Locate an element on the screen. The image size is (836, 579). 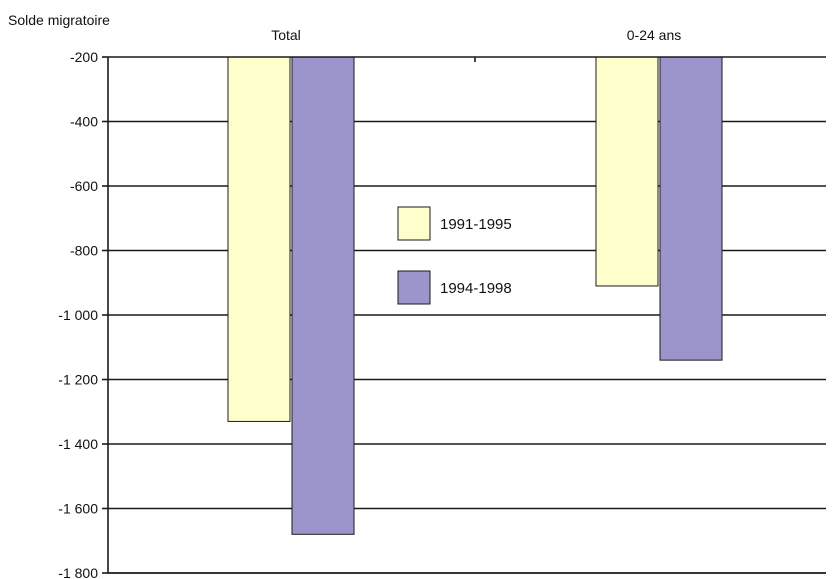
y-tick-label: -800 is located at coordinates (84, 251).